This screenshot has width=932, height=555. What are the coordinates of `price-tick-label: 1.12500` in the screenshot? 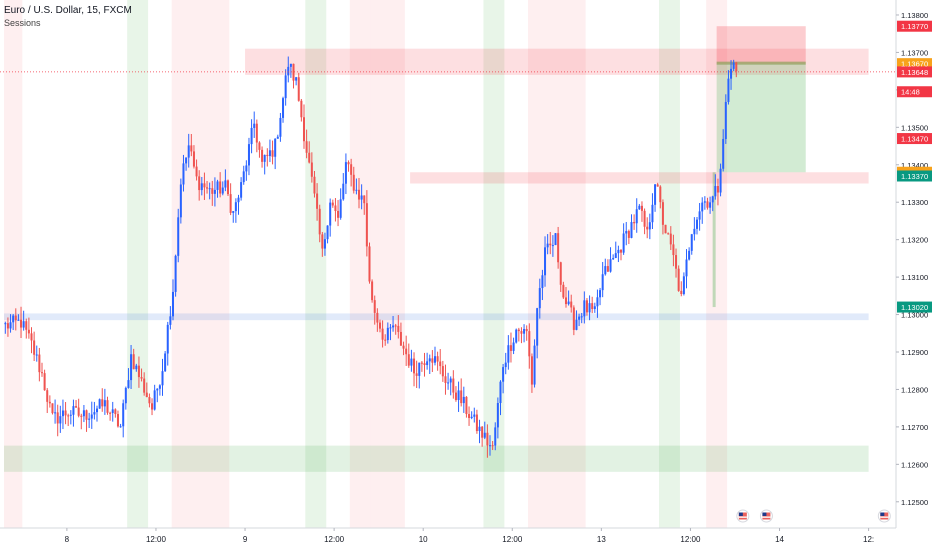 It's located at (914, 502).